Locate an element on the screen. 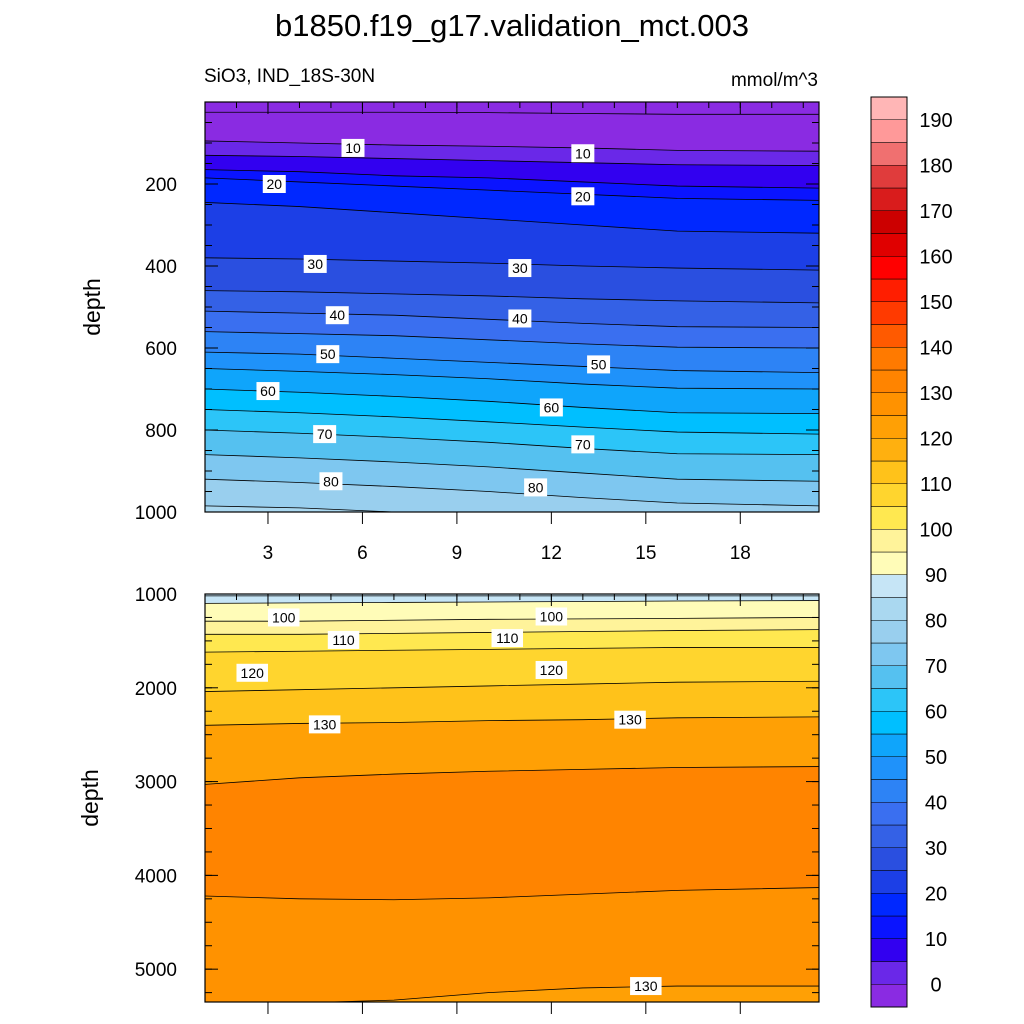  svg-text: 30 is located at coordinates (520, 268).